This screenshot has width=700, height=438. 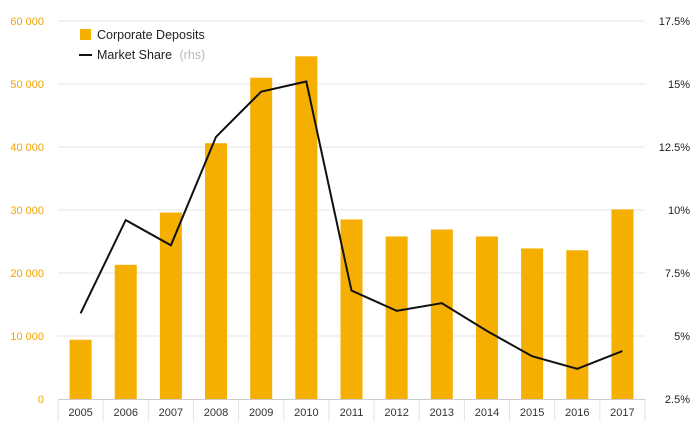 What do you see at coordinates (41, 400) in the screenshot?
I see `left-tick-label: 0` at bounding box center [41, 400].